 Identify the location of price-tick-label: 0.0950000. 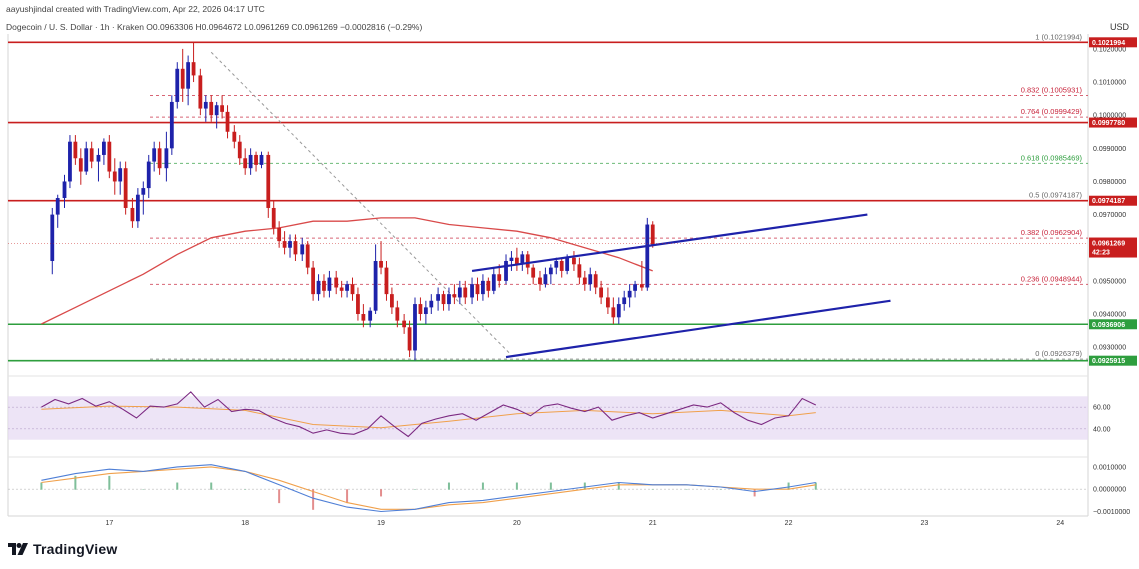
(1109, 281).